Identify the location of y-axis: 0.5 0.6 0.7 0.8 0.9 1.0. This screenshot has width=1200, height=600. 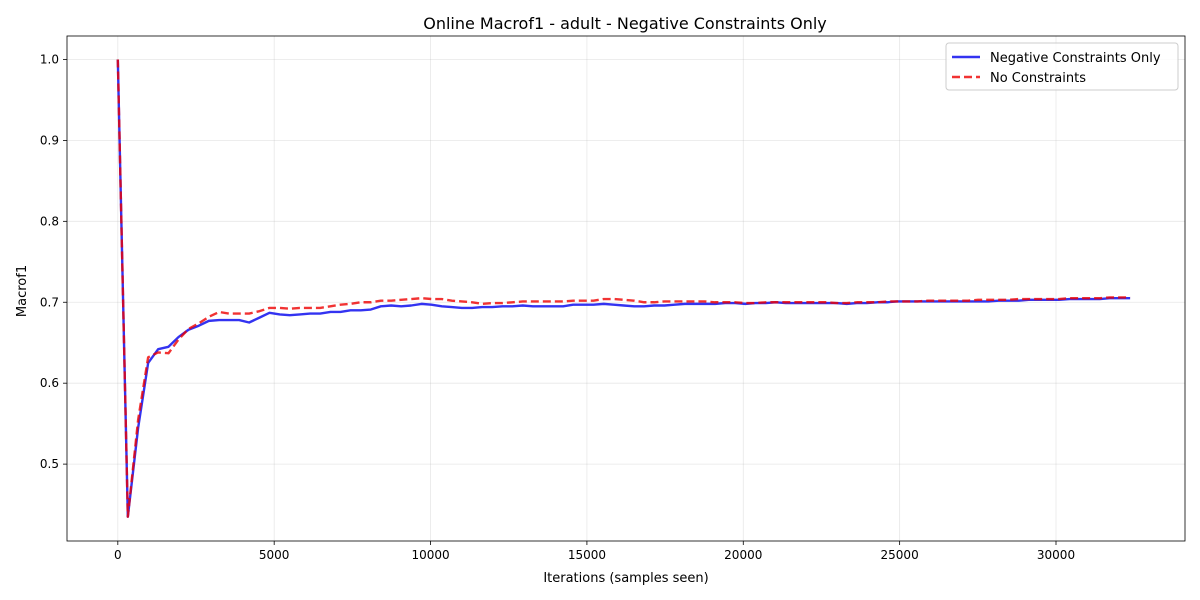
(53, 261).